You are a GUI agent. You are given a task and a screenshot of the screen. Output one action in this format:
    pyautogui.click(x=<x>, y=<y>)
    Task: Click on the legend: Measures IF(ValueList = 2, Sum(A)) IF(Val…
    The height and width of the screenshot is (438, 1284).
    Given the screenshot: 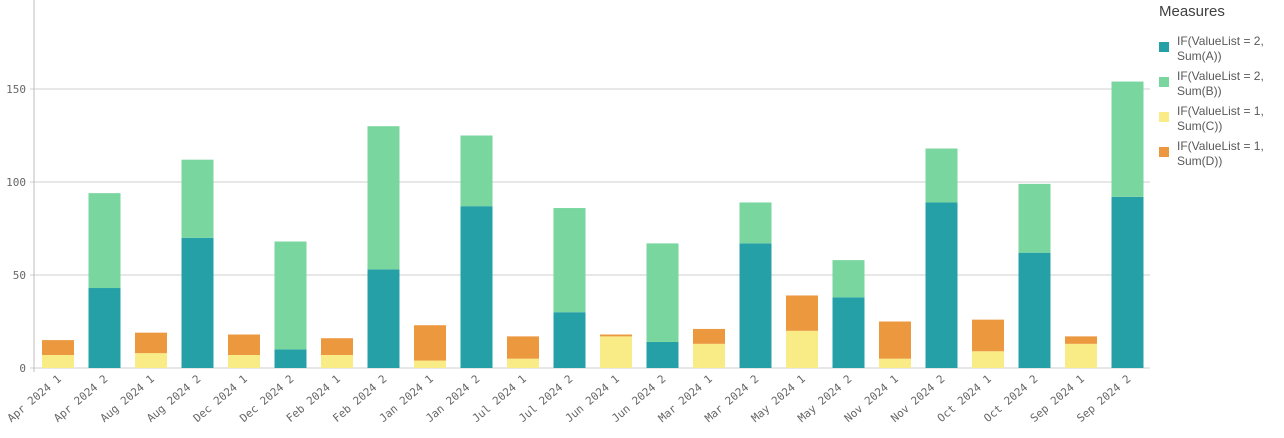 What is the action you would take?
    pyautogui.click(x=1221, y=87)
    